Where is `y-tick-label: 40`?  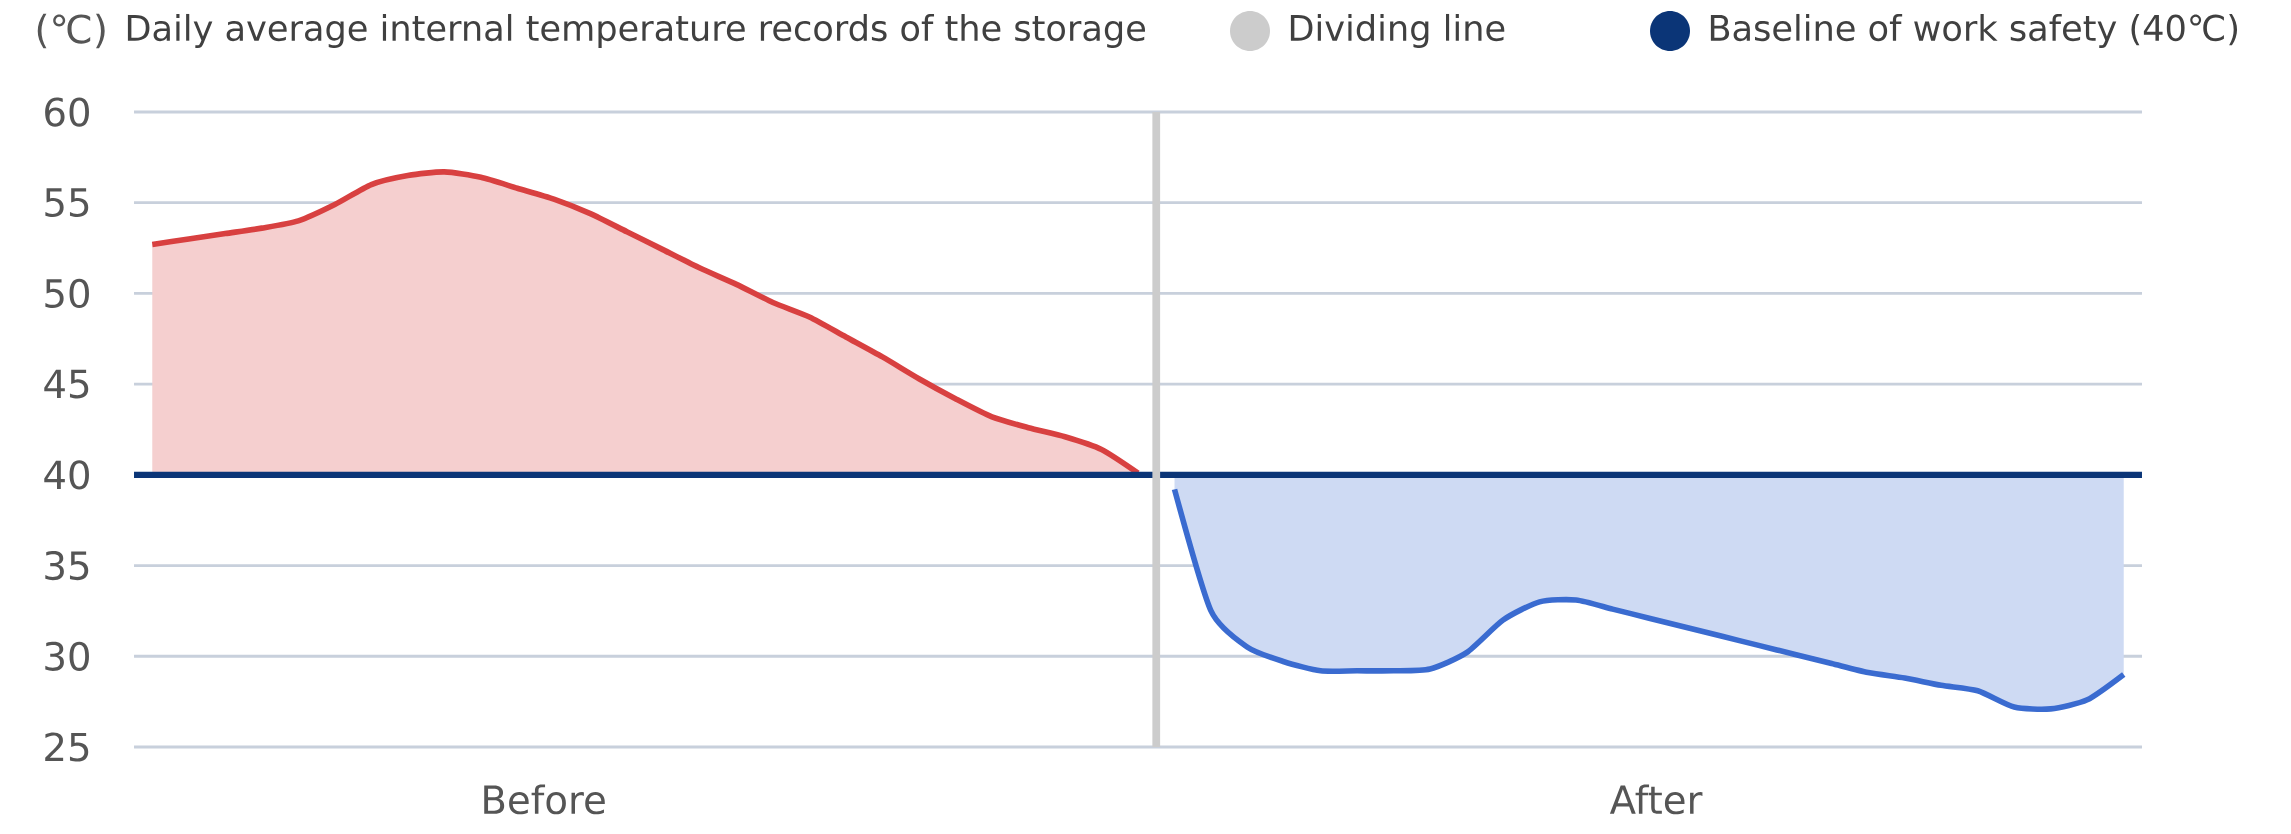 y-tick-label: 40 is located at coordinates (66, 475).